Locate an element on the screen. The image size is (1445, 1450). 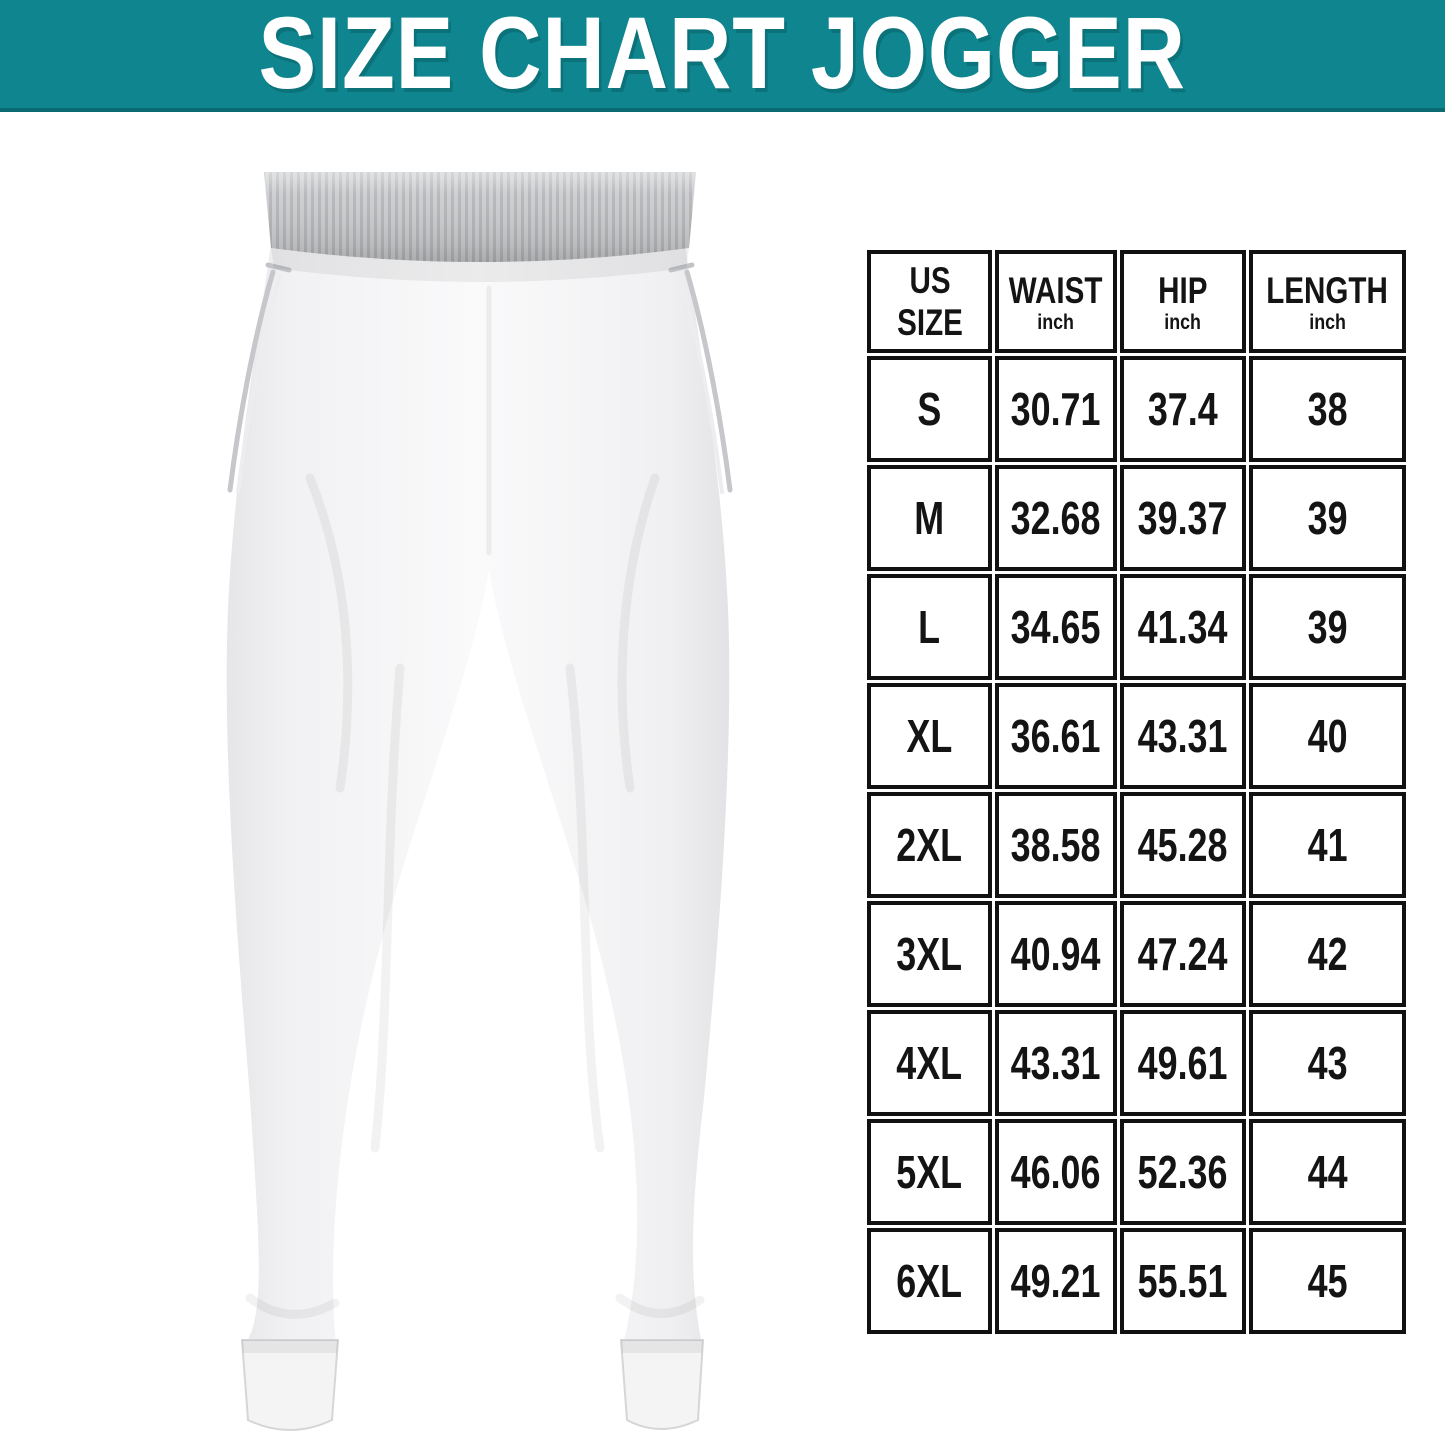
waist-cell: 32.68 is located at coordinates (1056, 518).